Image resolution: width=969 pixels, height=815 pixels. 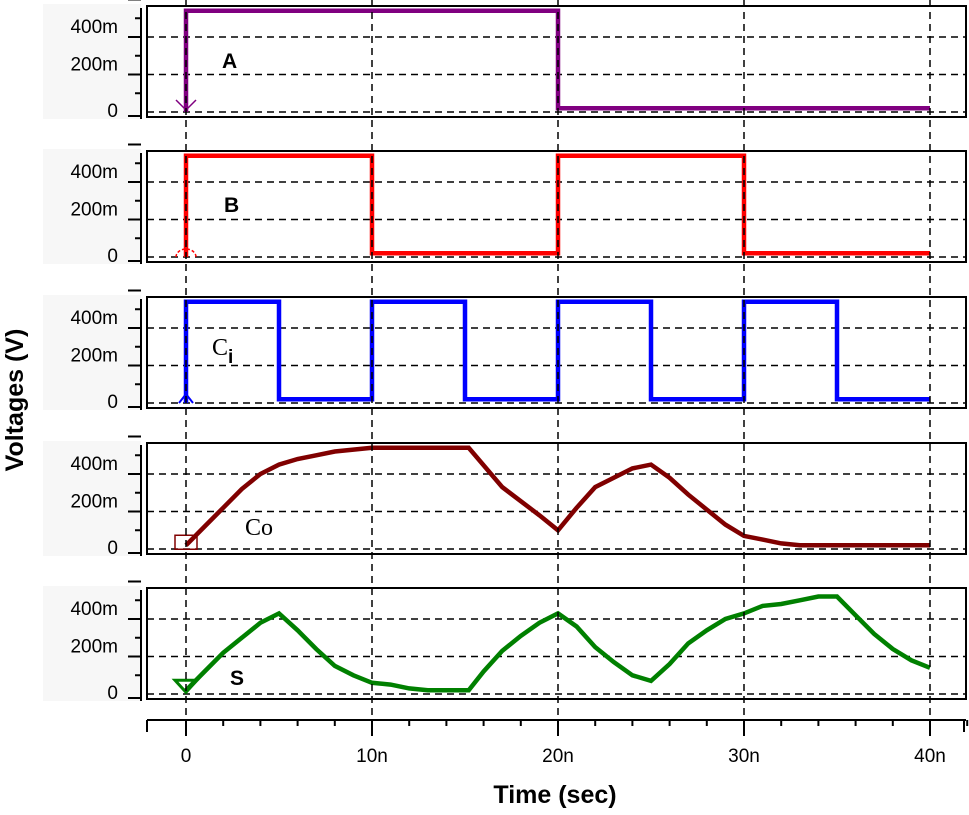 What do you see at coordinates (505, 351) in the screenshot?
I see `panel-Ci: 0 200m 400m Ci` at bounding box center [505, 351].